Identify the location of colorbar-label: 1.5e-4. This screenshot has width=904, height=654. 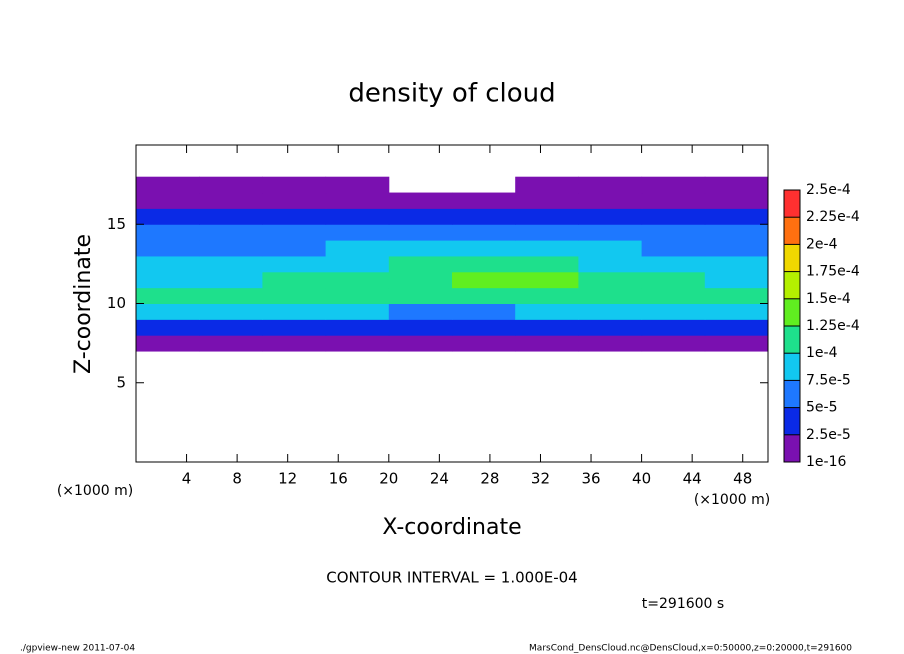
(828, 299).